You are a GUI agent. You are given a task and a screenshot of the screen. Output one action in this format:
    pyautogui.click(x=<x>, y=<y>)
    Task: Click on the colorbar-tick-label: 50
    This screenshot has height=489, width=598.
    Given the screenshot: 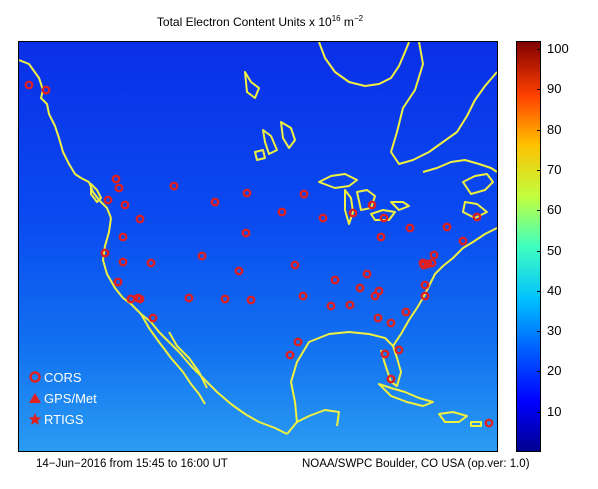 What is the action you would take?
    pyautogui.click(x=554, y=250)
    